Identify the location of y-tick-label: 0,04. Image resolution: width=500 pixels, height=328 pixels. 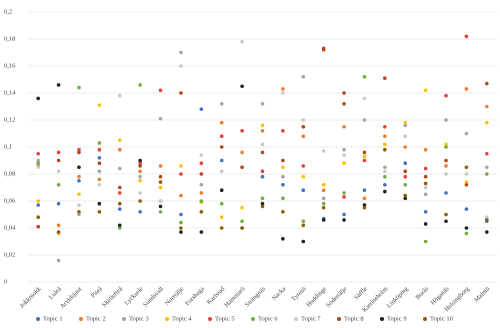
(10, 227).